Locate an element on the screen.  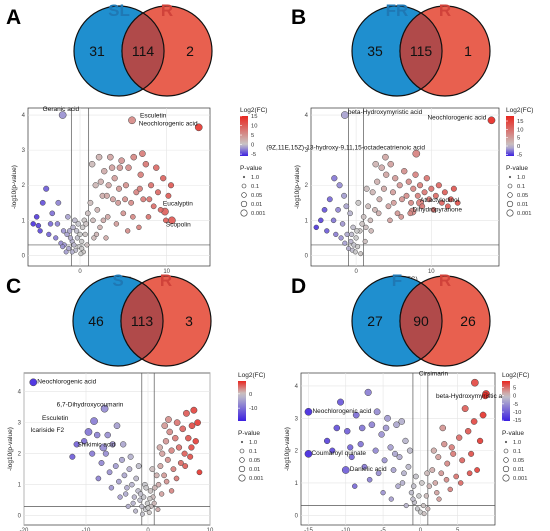
point-annotation: Dihydropyranone is located at coordinates (438, 210).